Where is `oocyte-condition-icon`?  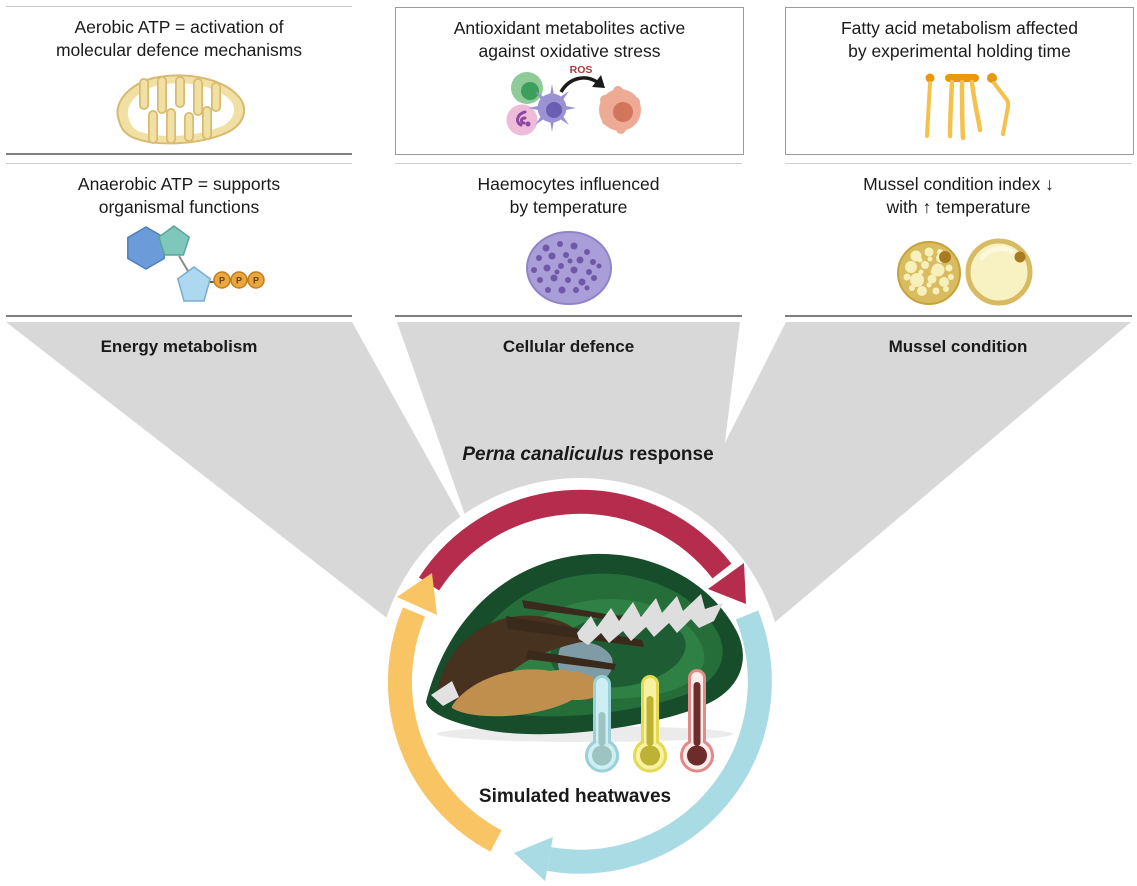
oocyte-condition-icon is located at coordinates (964, 272).